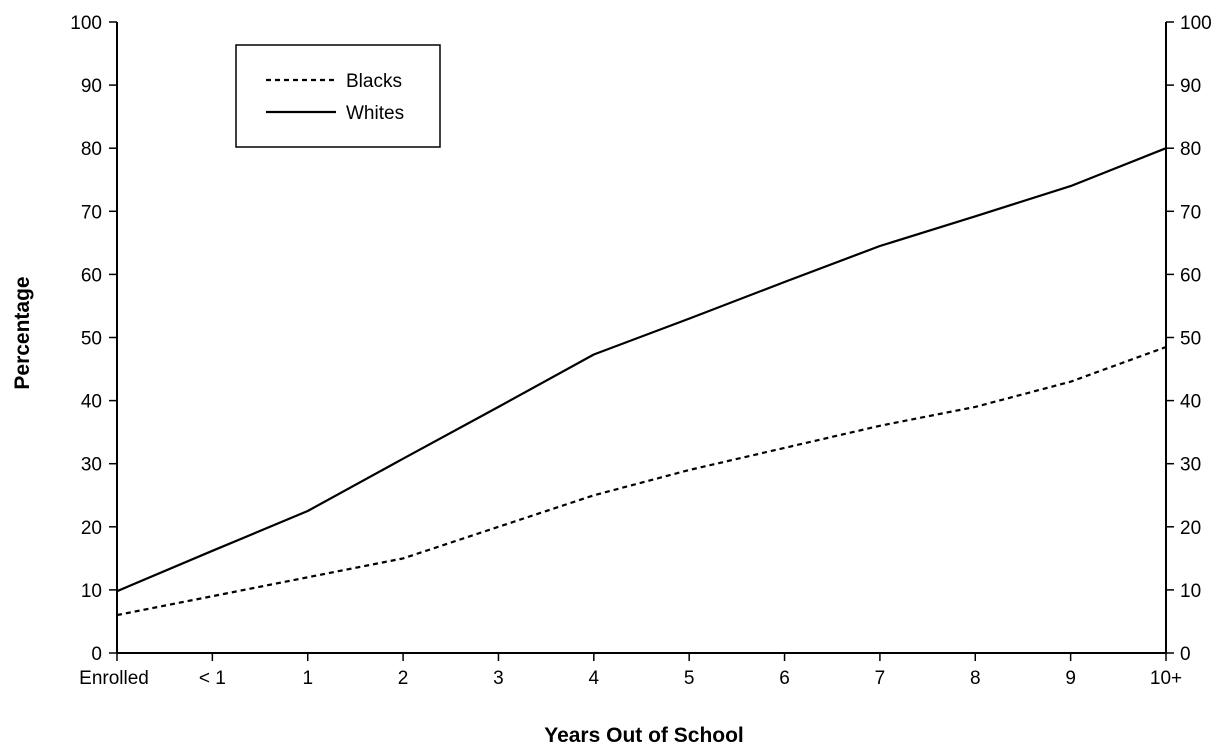  What do you see at coordinates (91, 465) in the screenshot?
I see `y-tick-label-left: 30` at bounding box center [91, 465].